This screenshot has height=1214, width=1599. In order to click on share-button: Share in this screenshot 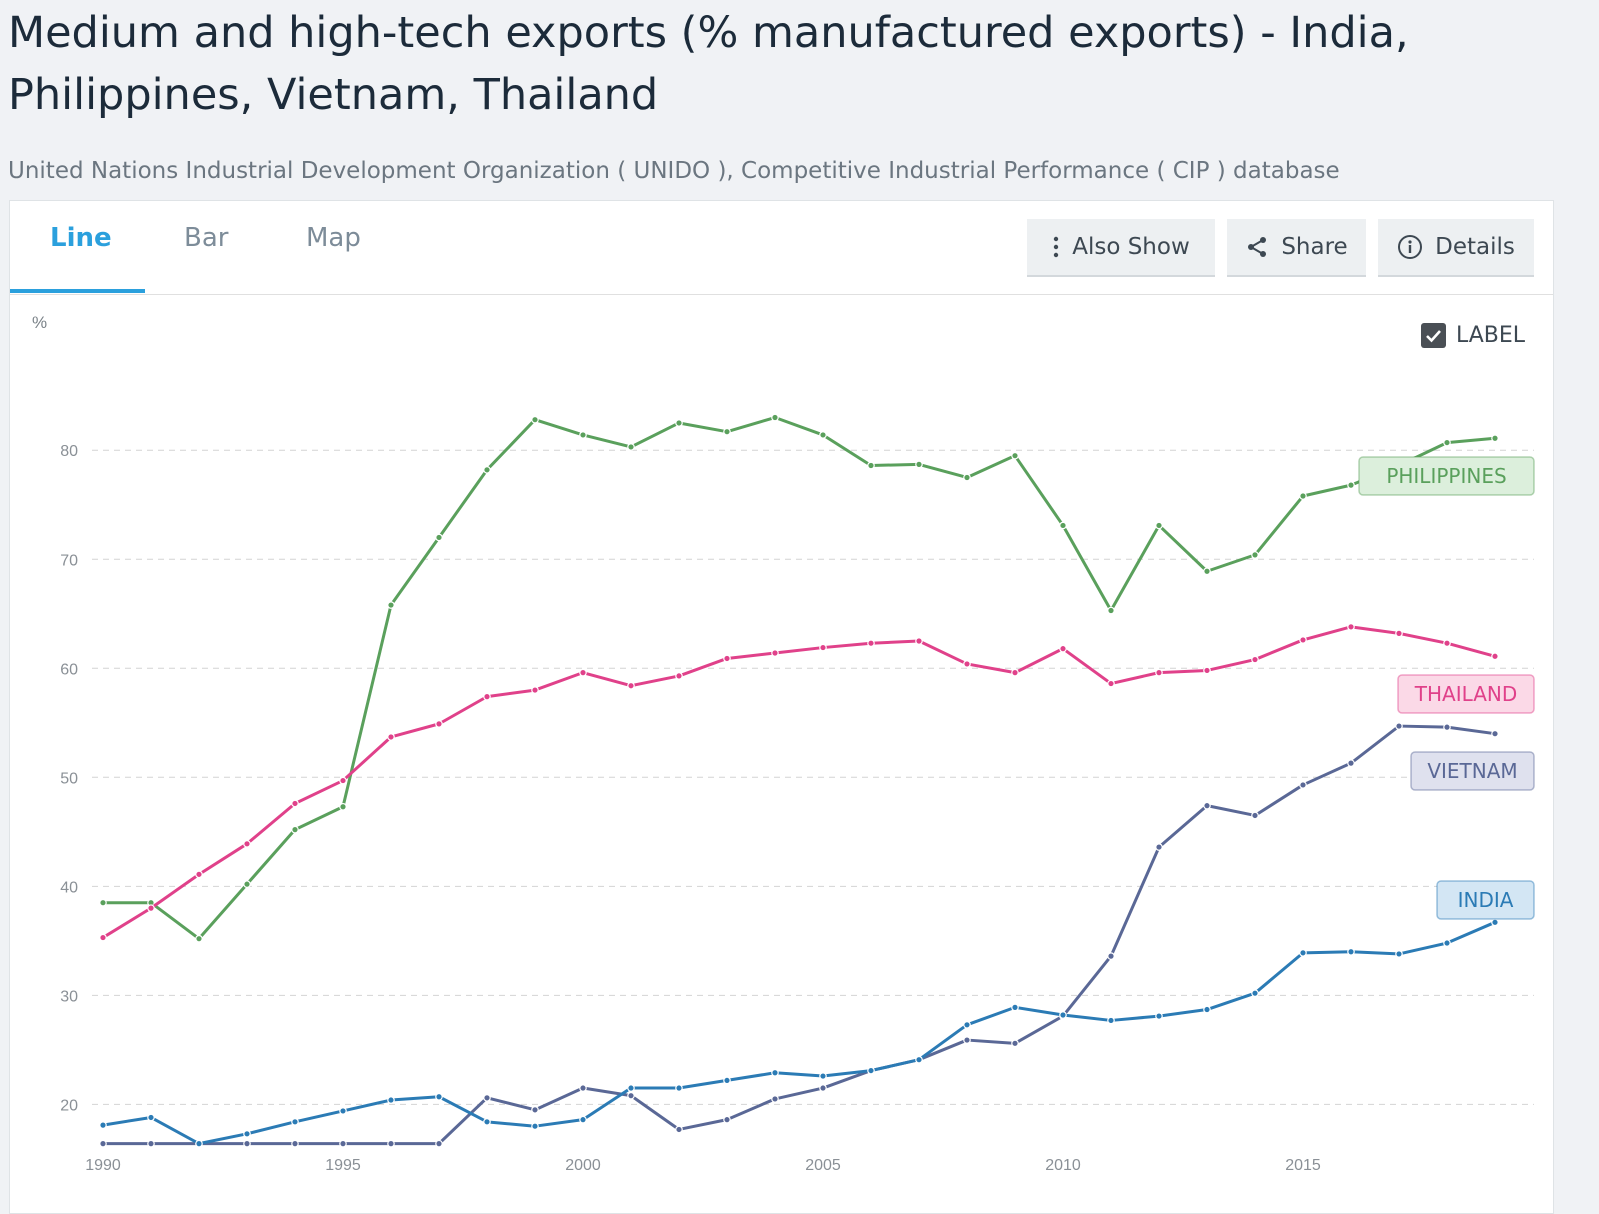, I will do `click(1296, 248)`.